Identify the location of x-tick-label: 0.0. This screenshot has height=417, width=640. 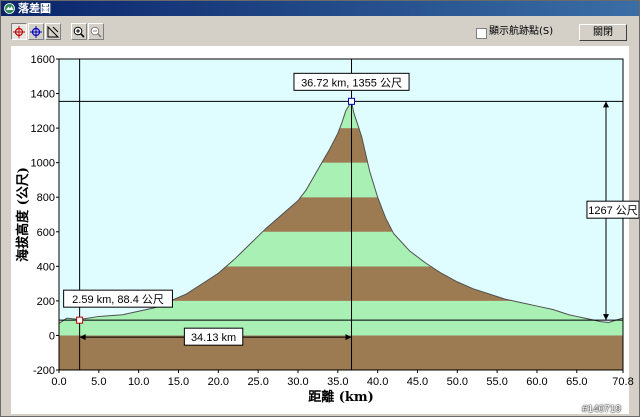
(58, 382).